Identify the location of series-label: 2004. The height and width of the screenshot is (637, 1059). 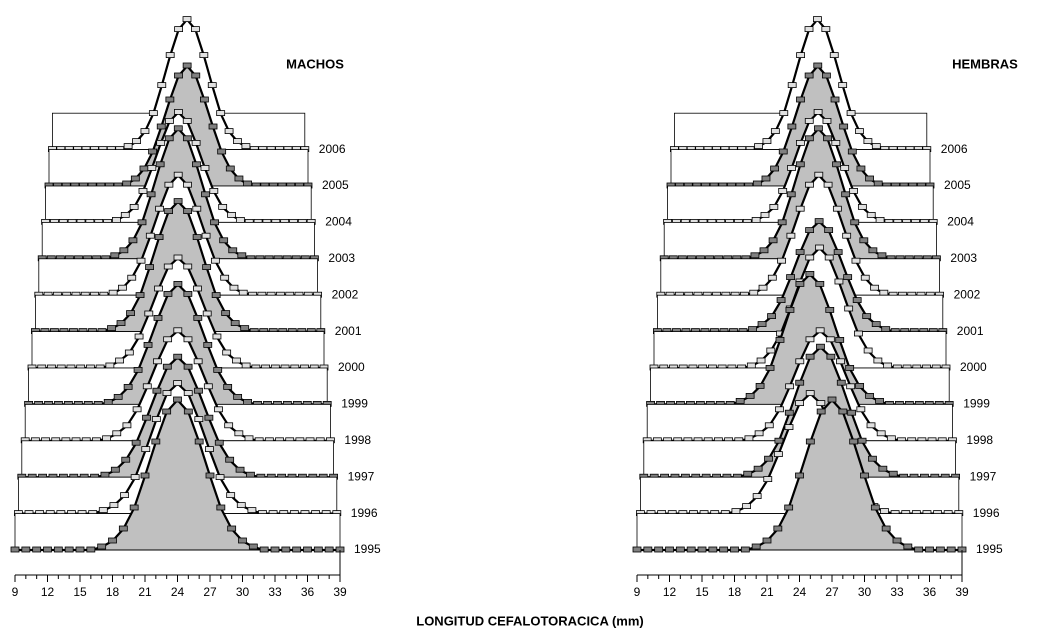
(960, 222).